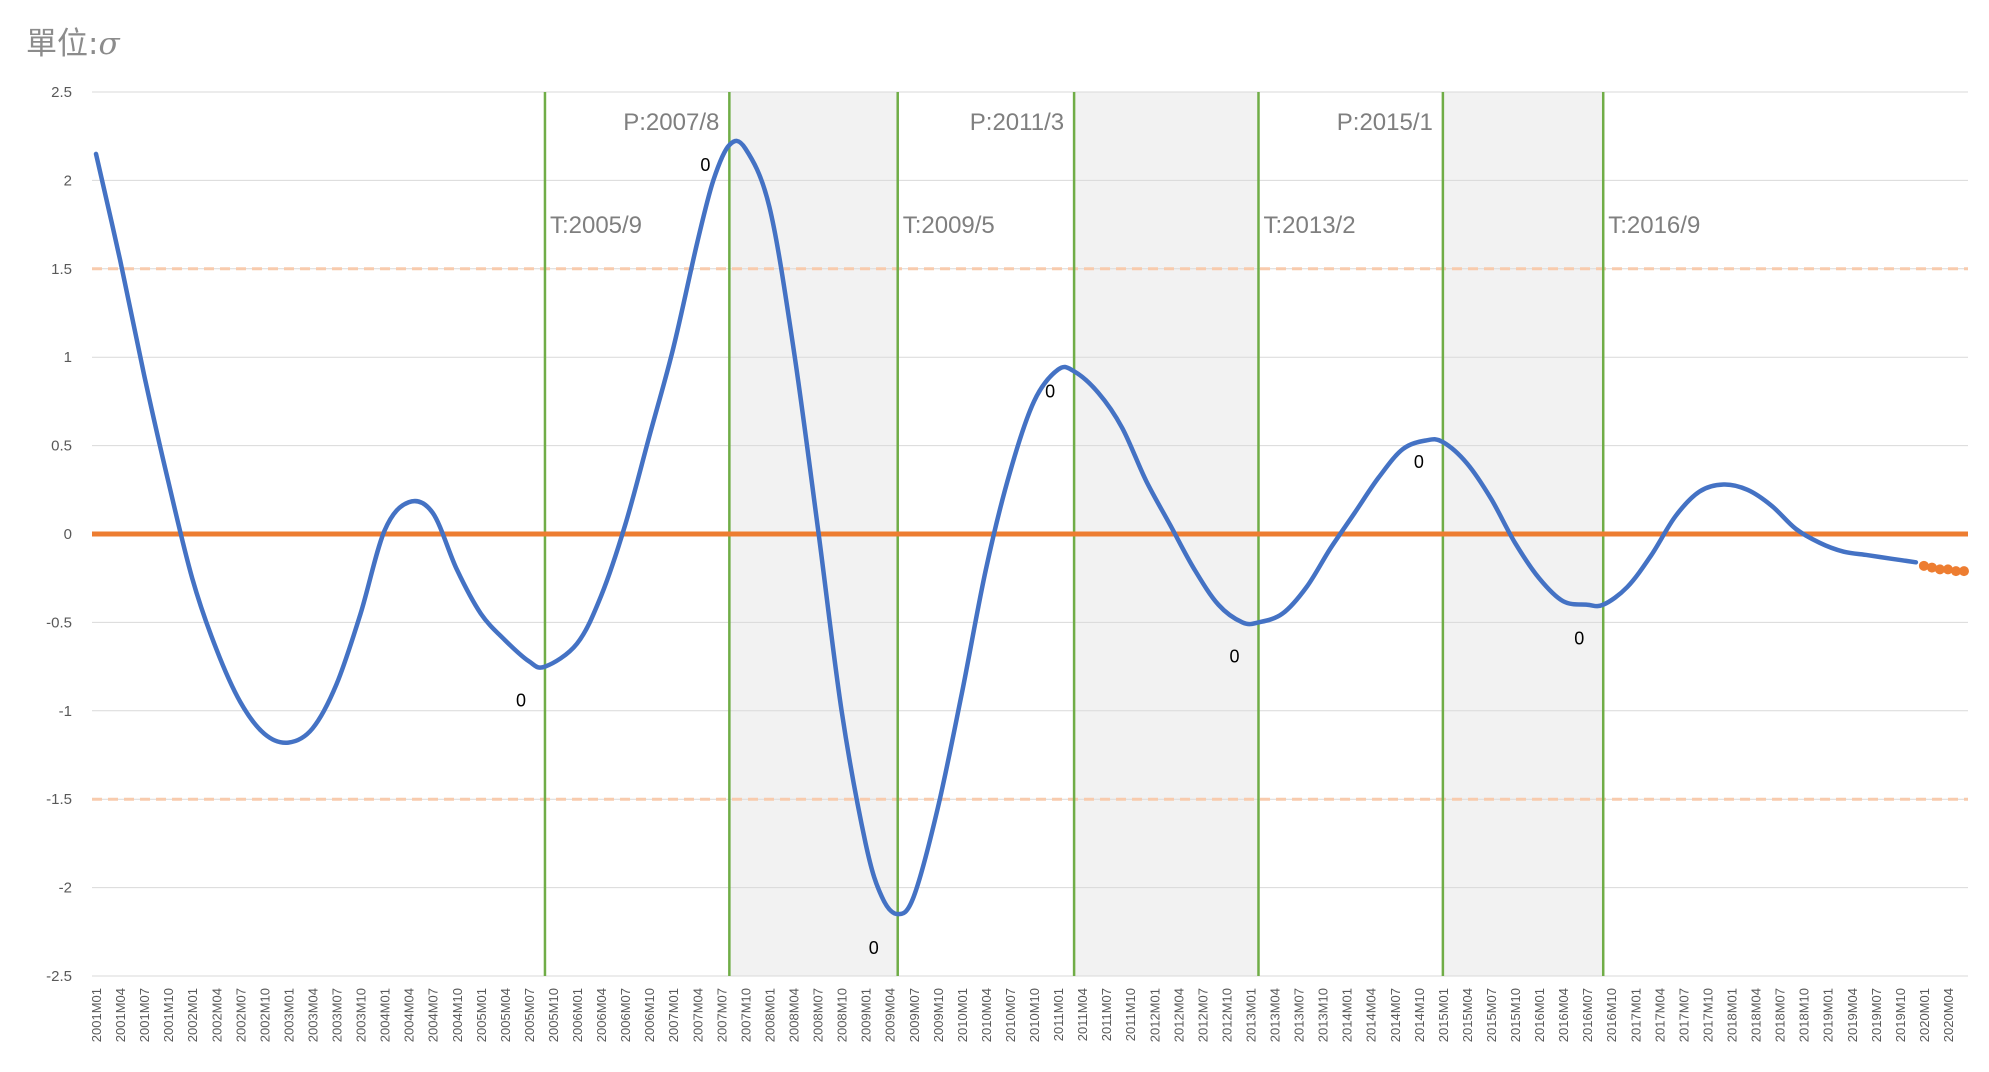 The height and width of the screenshot is (1072, 1989). I want to click on y-tick-label: -0.5, so click(59, 622).